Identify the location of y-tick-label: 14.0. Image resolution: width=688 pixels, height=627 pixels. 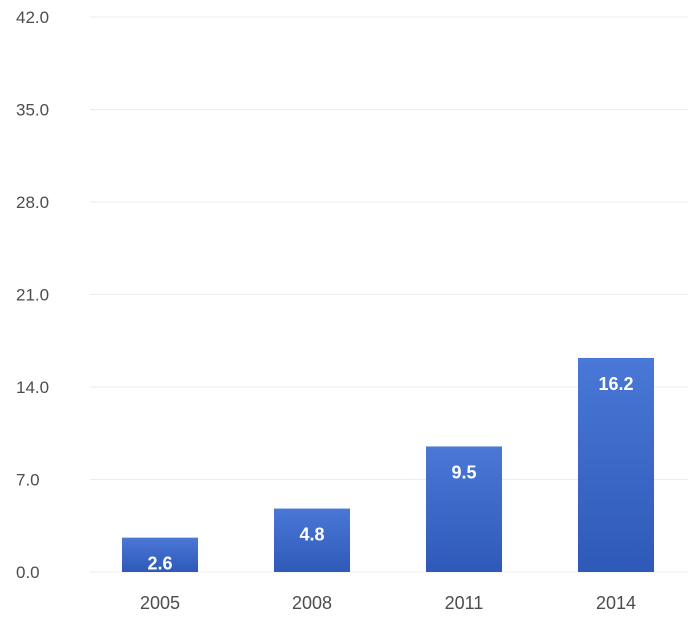
(32, 387).